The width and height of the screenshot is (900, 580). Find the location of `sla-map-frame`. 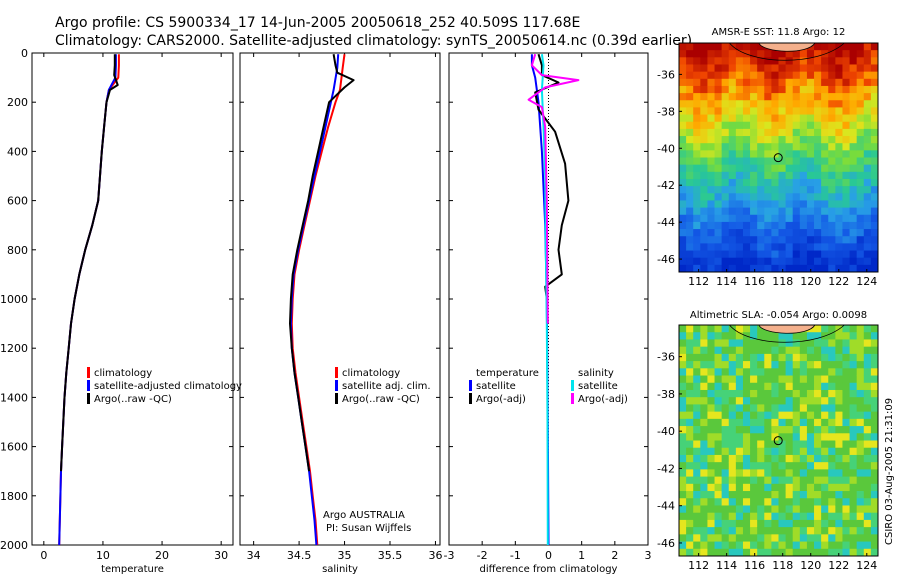

sla-map-frame is located at coordinates (778, 440).